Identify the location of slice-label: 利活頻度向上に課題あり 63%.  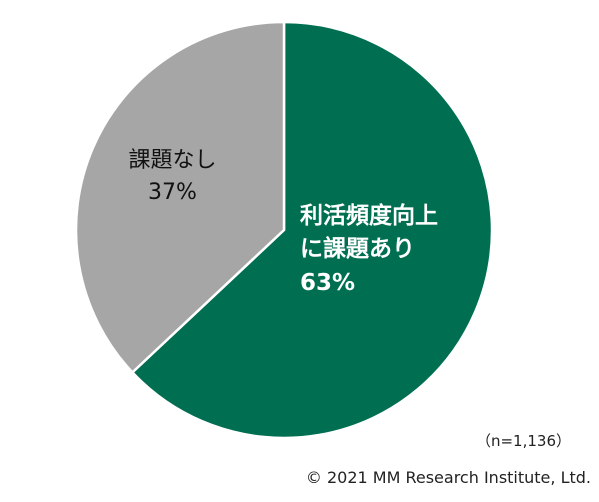
(375, 250).